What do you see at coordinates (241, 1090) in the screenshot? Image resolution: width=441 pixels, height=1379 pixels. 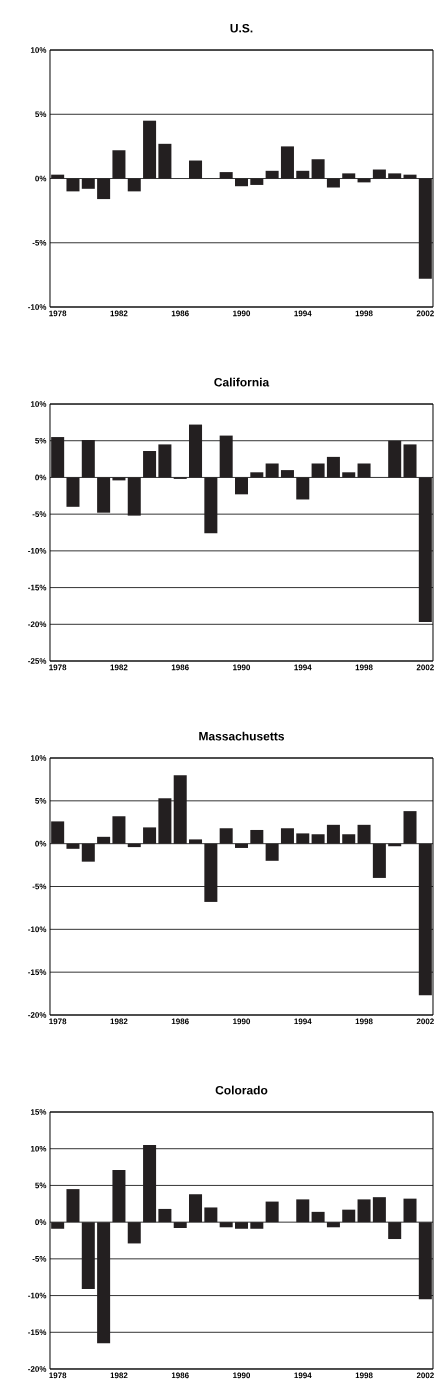 I see `chart-title: Colorado` at bounding box center [241, 1090].